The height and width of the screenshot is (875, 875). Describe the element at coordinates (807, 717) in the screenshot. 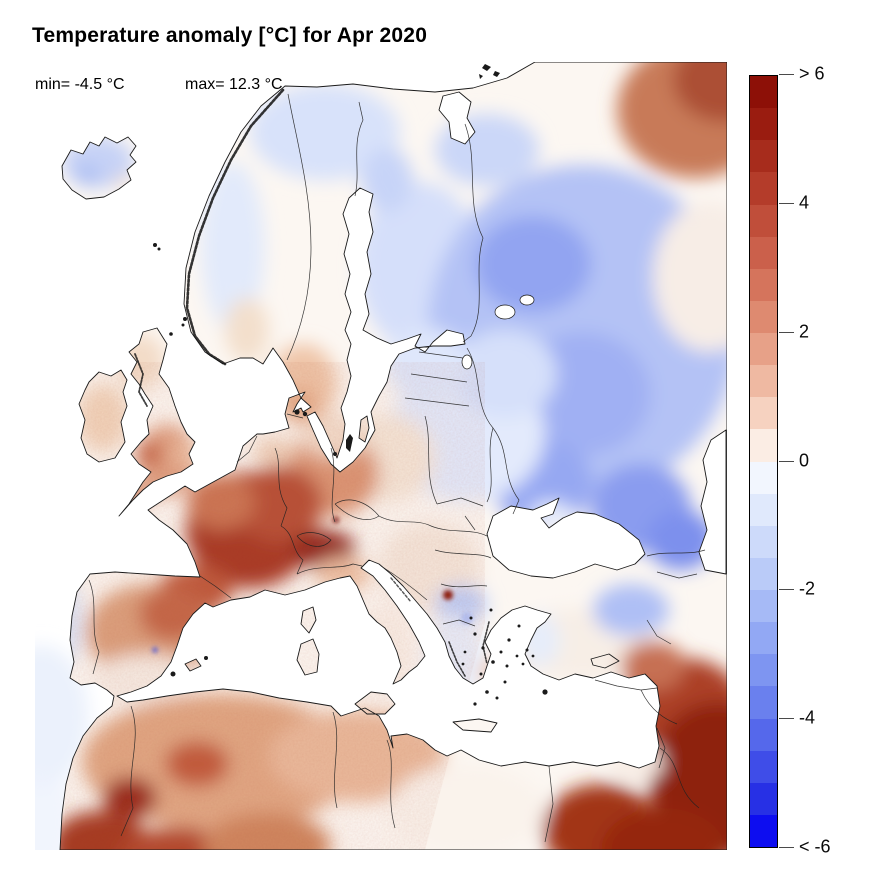

I see `colorbar-tick-label: -4` at that location.